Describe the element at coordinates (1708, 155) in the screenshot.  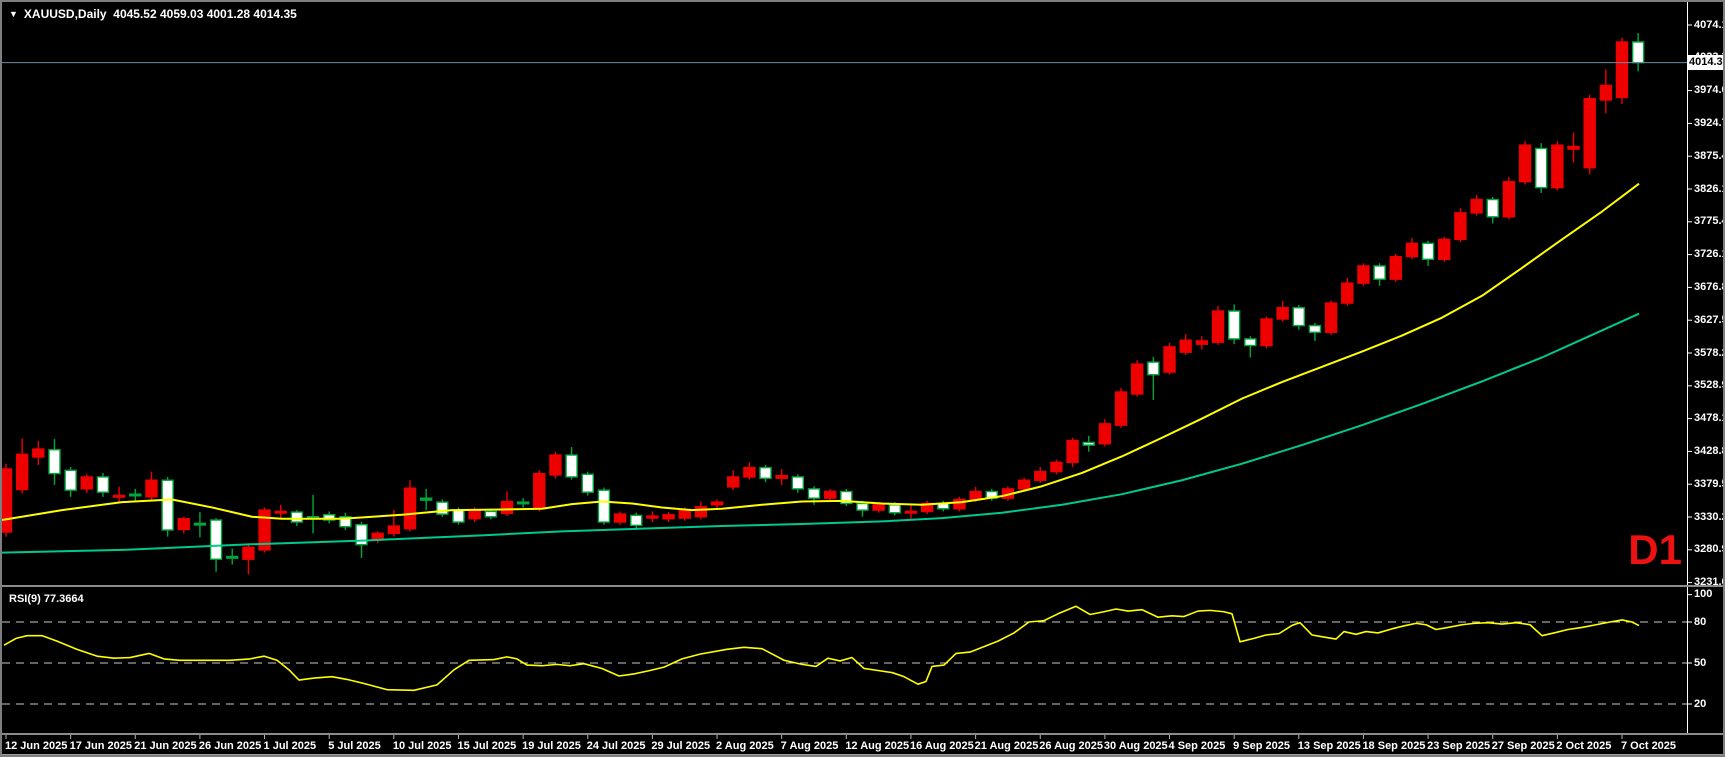
I see `price-axis-label: 3875.45` at that location.